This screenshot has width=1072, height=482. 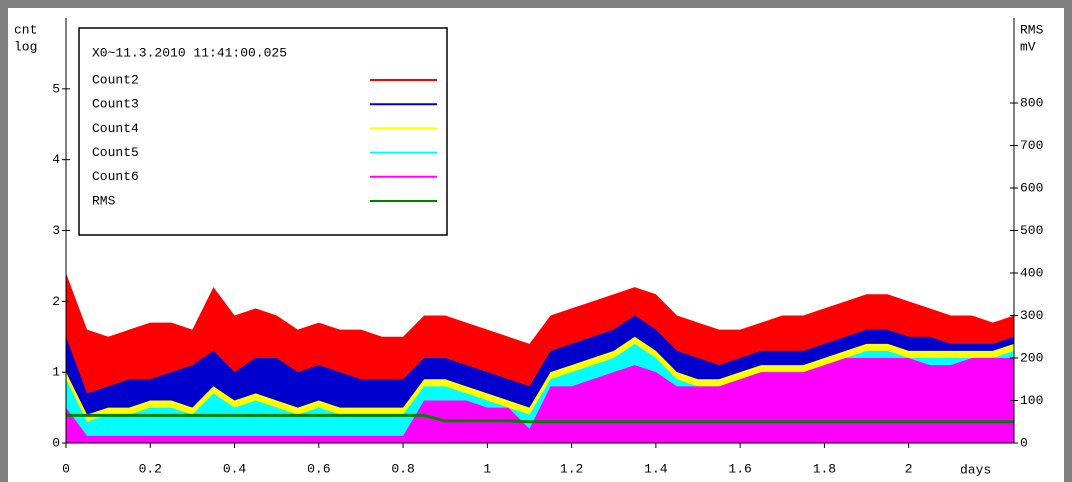 What do you see at coordinates (1032, 29) in the screenshot?
I see `y2-label: RMS` at bounding box center [1032, 29].